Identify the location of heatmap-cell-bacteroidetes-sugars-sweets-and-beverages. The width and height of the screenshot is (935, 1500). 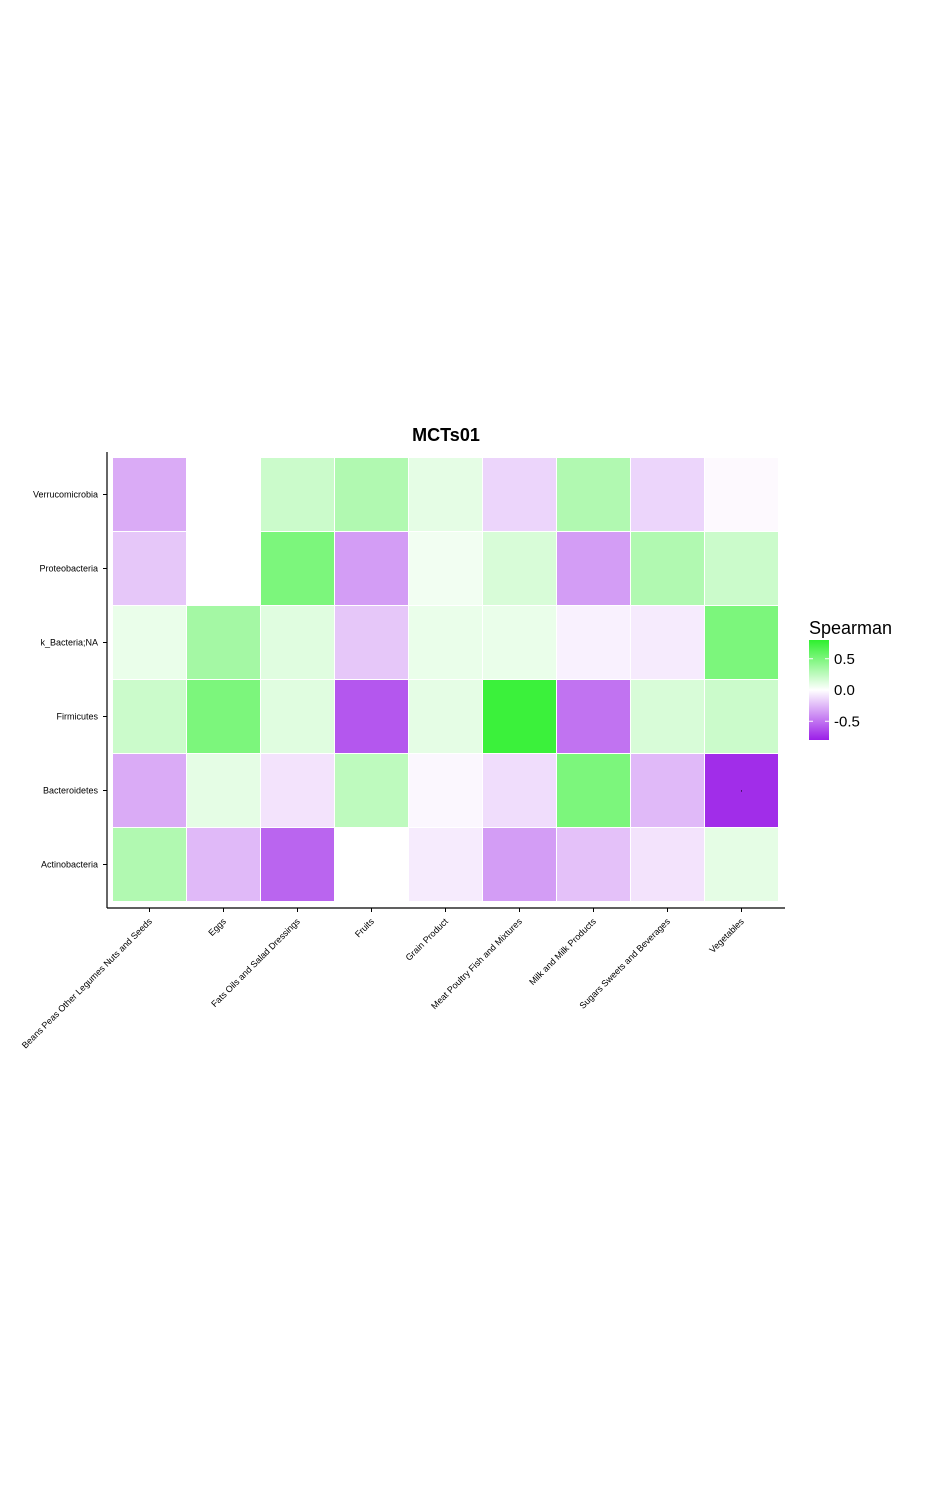
(667, 790).